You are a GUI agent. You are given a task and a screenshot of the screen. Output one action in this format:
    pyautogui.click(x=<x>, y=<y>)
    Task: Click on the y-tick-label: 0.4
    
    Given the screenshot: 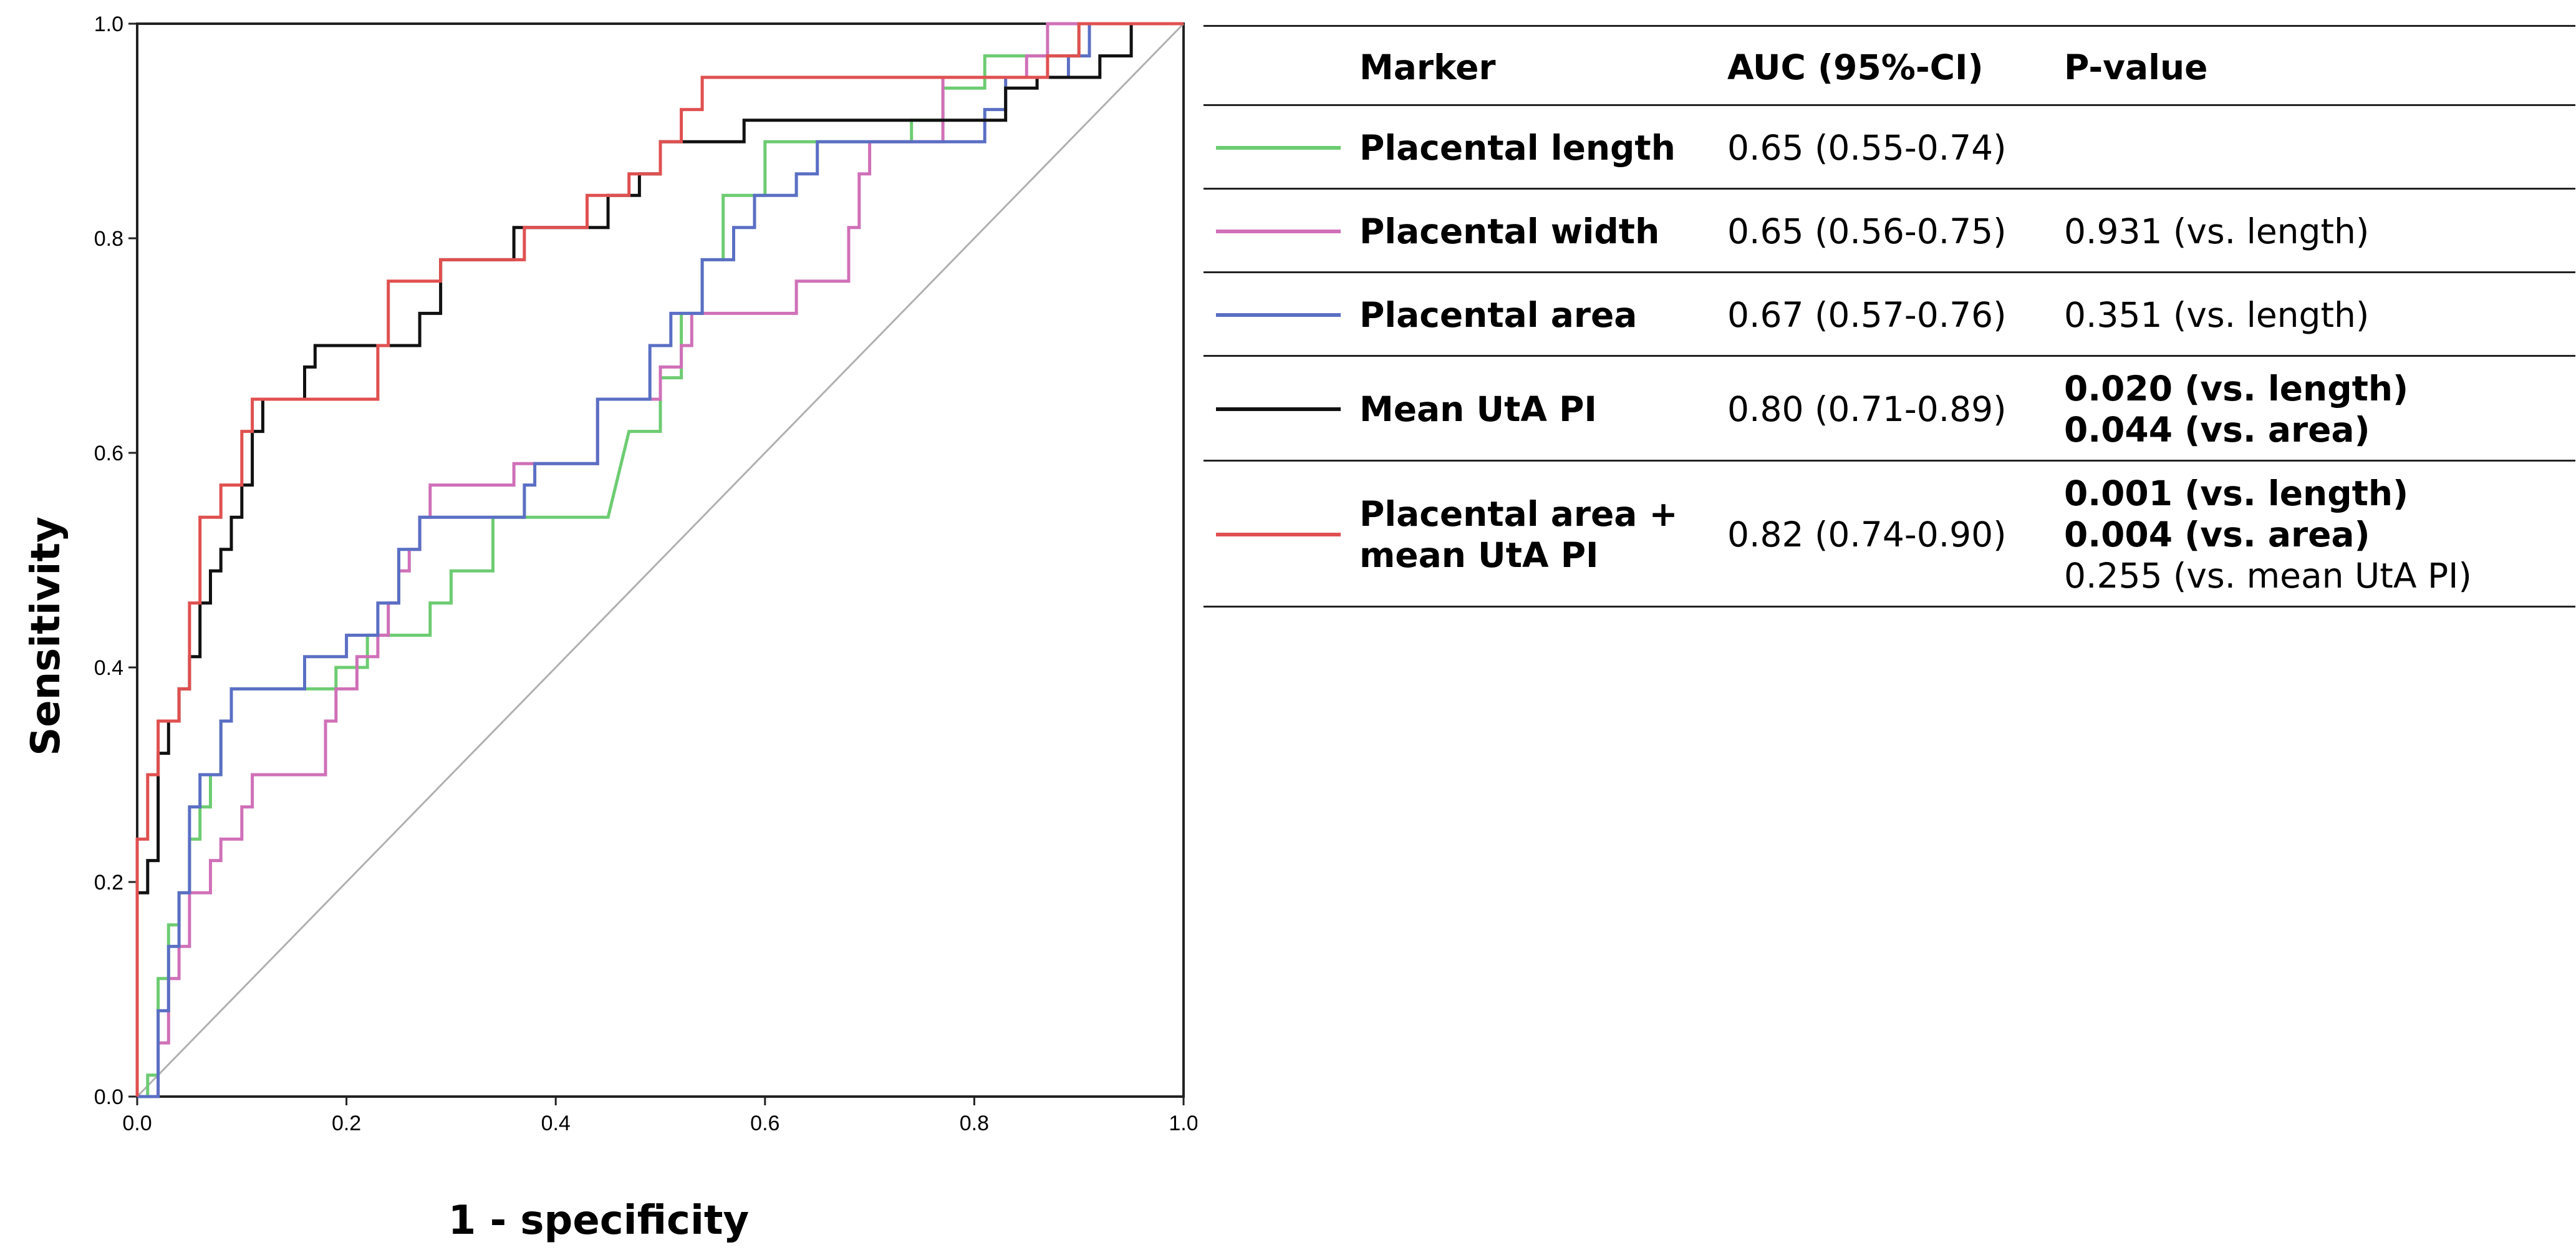 What is the action you would take?
    pyautogui.click(x=108, y=668)
    